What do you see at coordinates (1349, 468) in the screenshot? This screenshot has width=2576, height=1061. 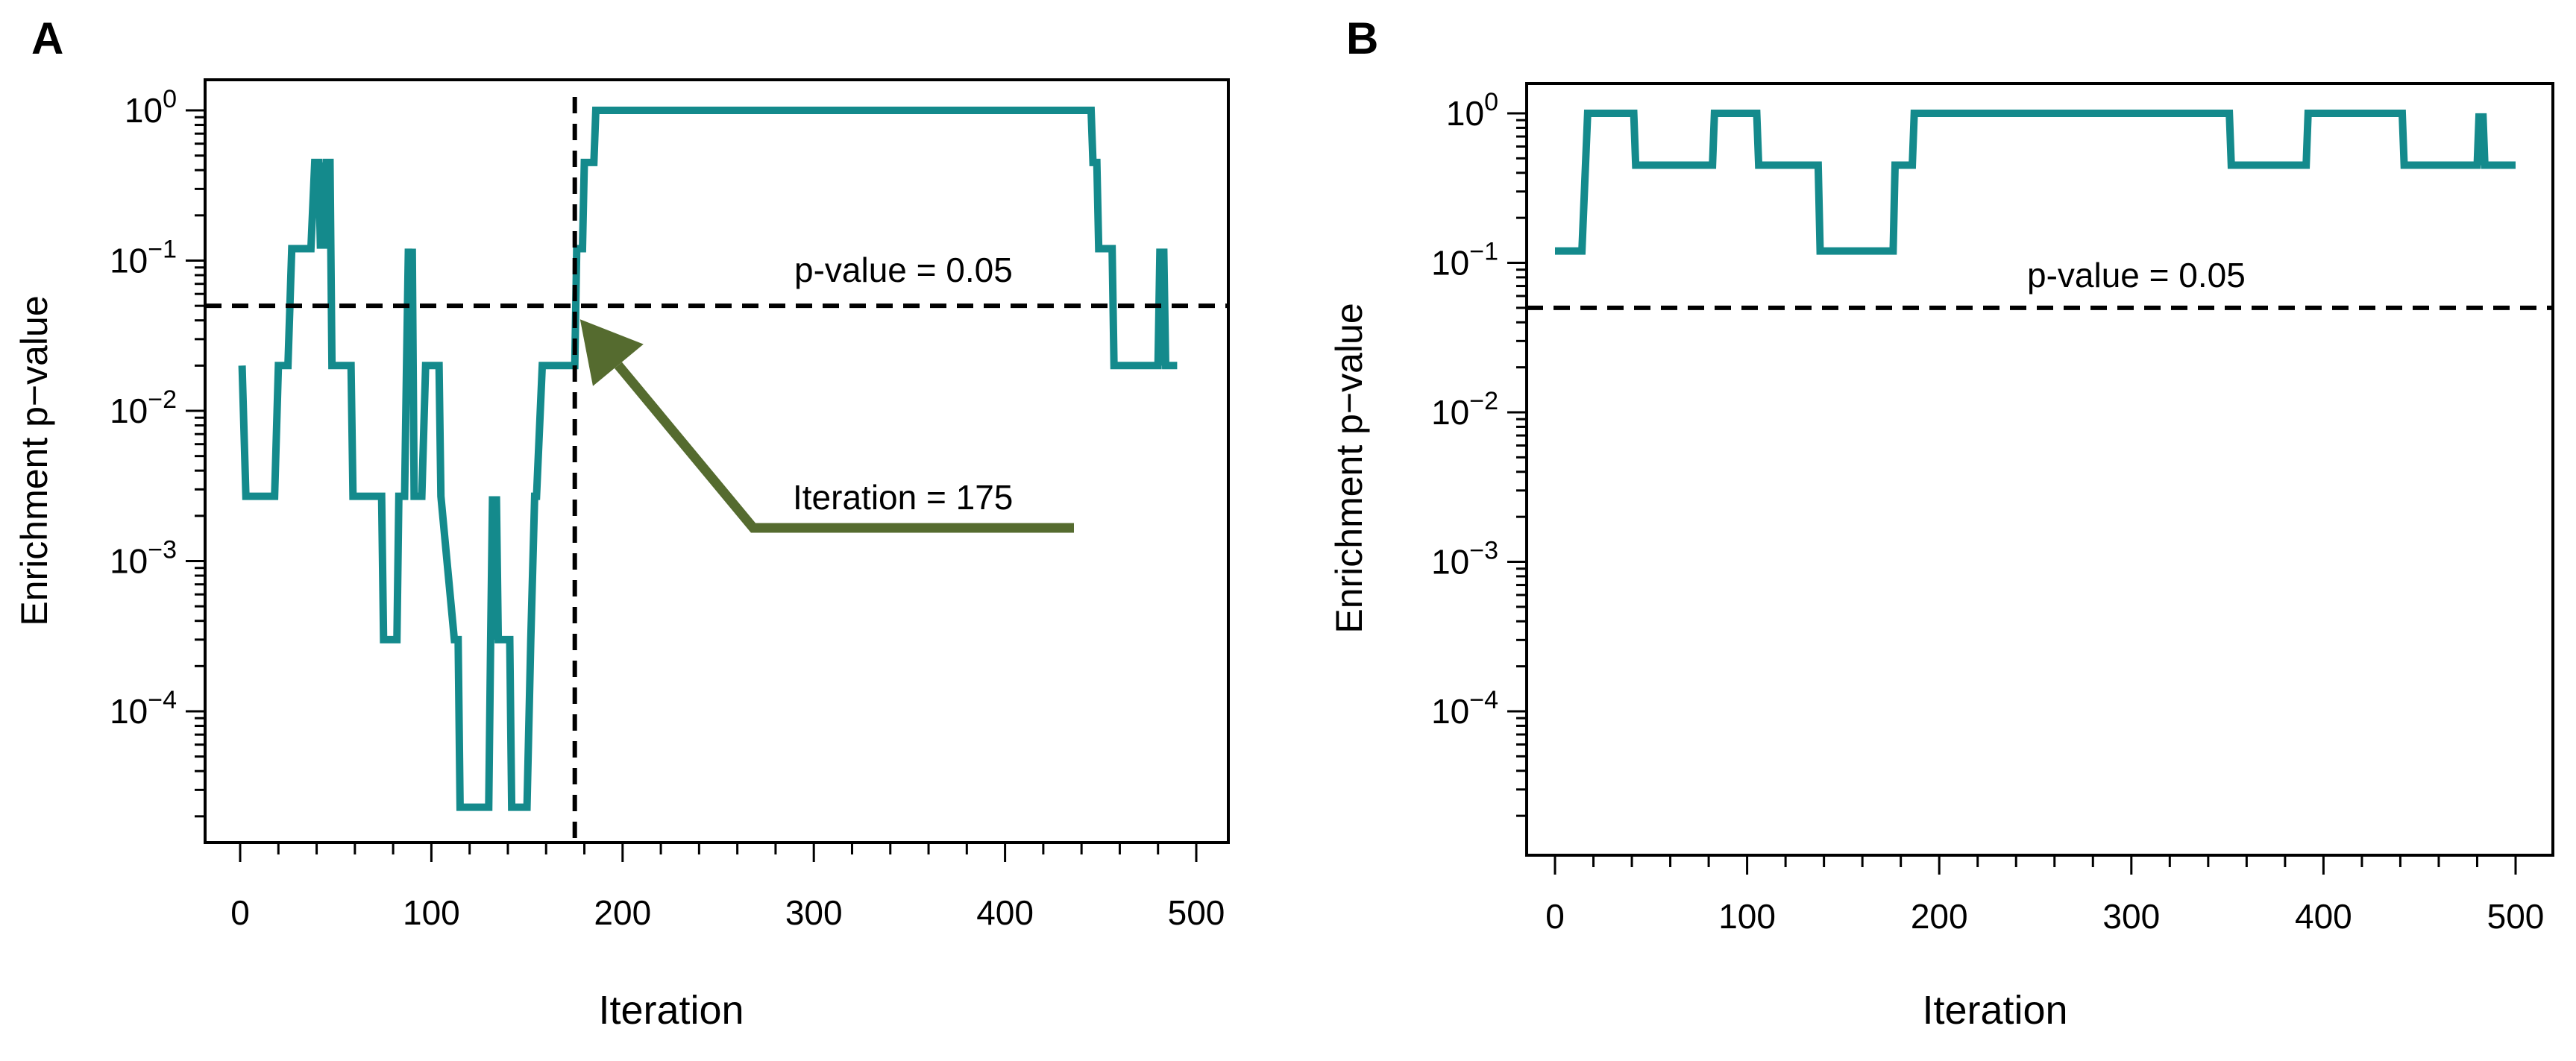 I see `y-axis-title-b: Enrichment p−value` at bounding box center [1349, 468].